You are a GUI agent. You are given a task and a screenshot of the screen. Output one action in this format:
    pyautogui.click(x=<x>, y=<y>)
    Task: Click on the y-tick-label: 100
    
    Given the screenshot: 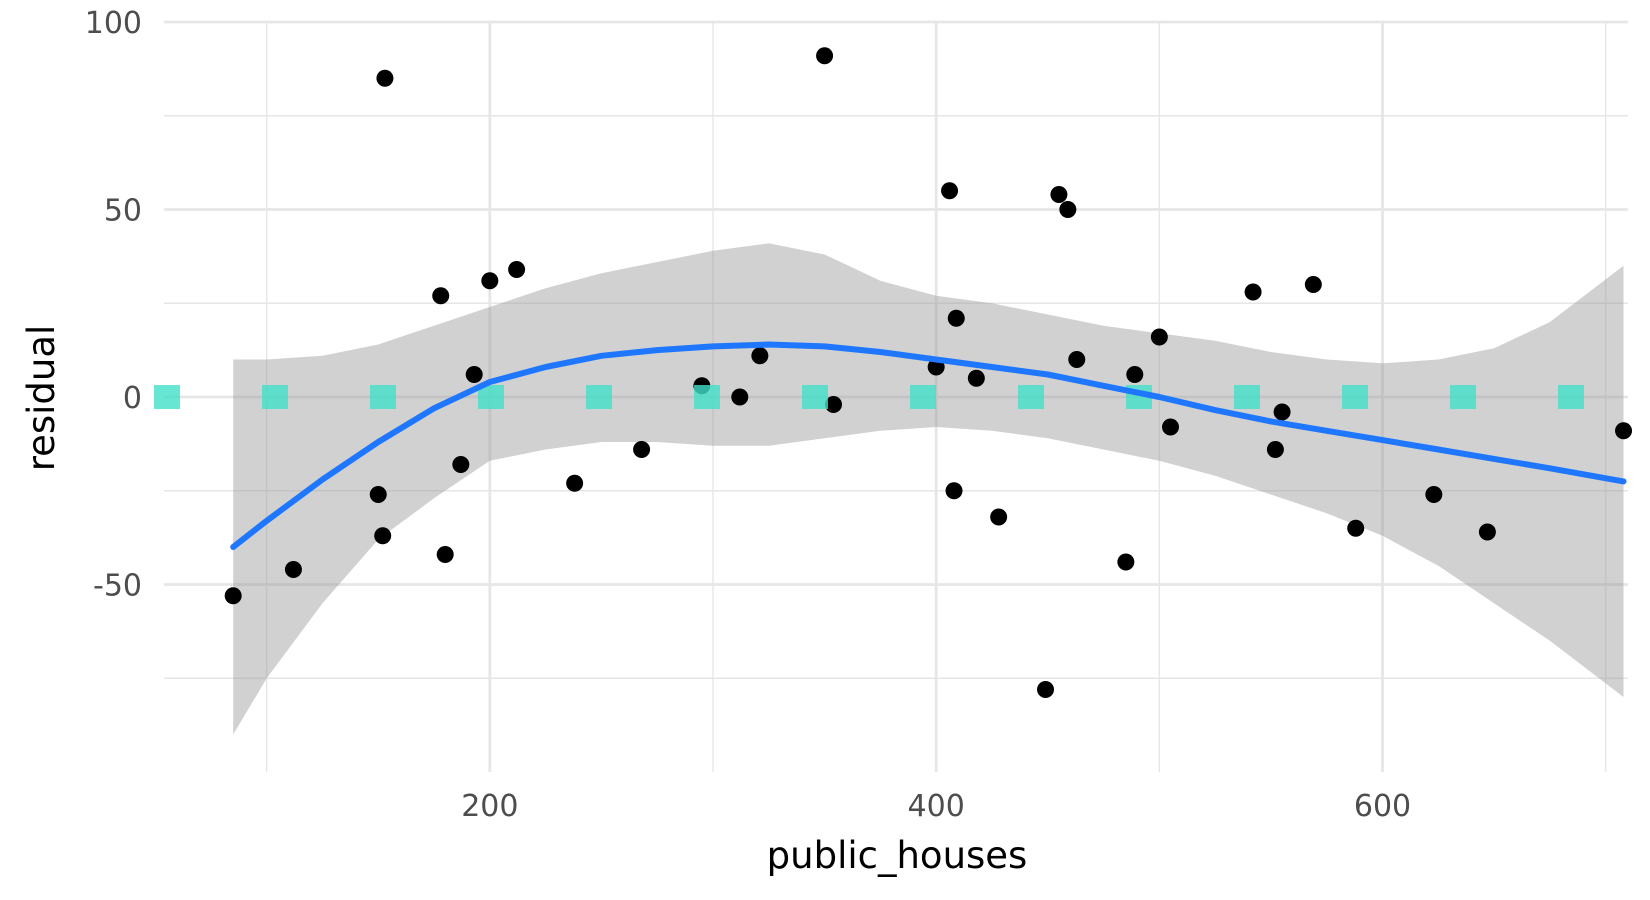 What is the action you would take?
    pyautogui.click(x=113, y=23)
    